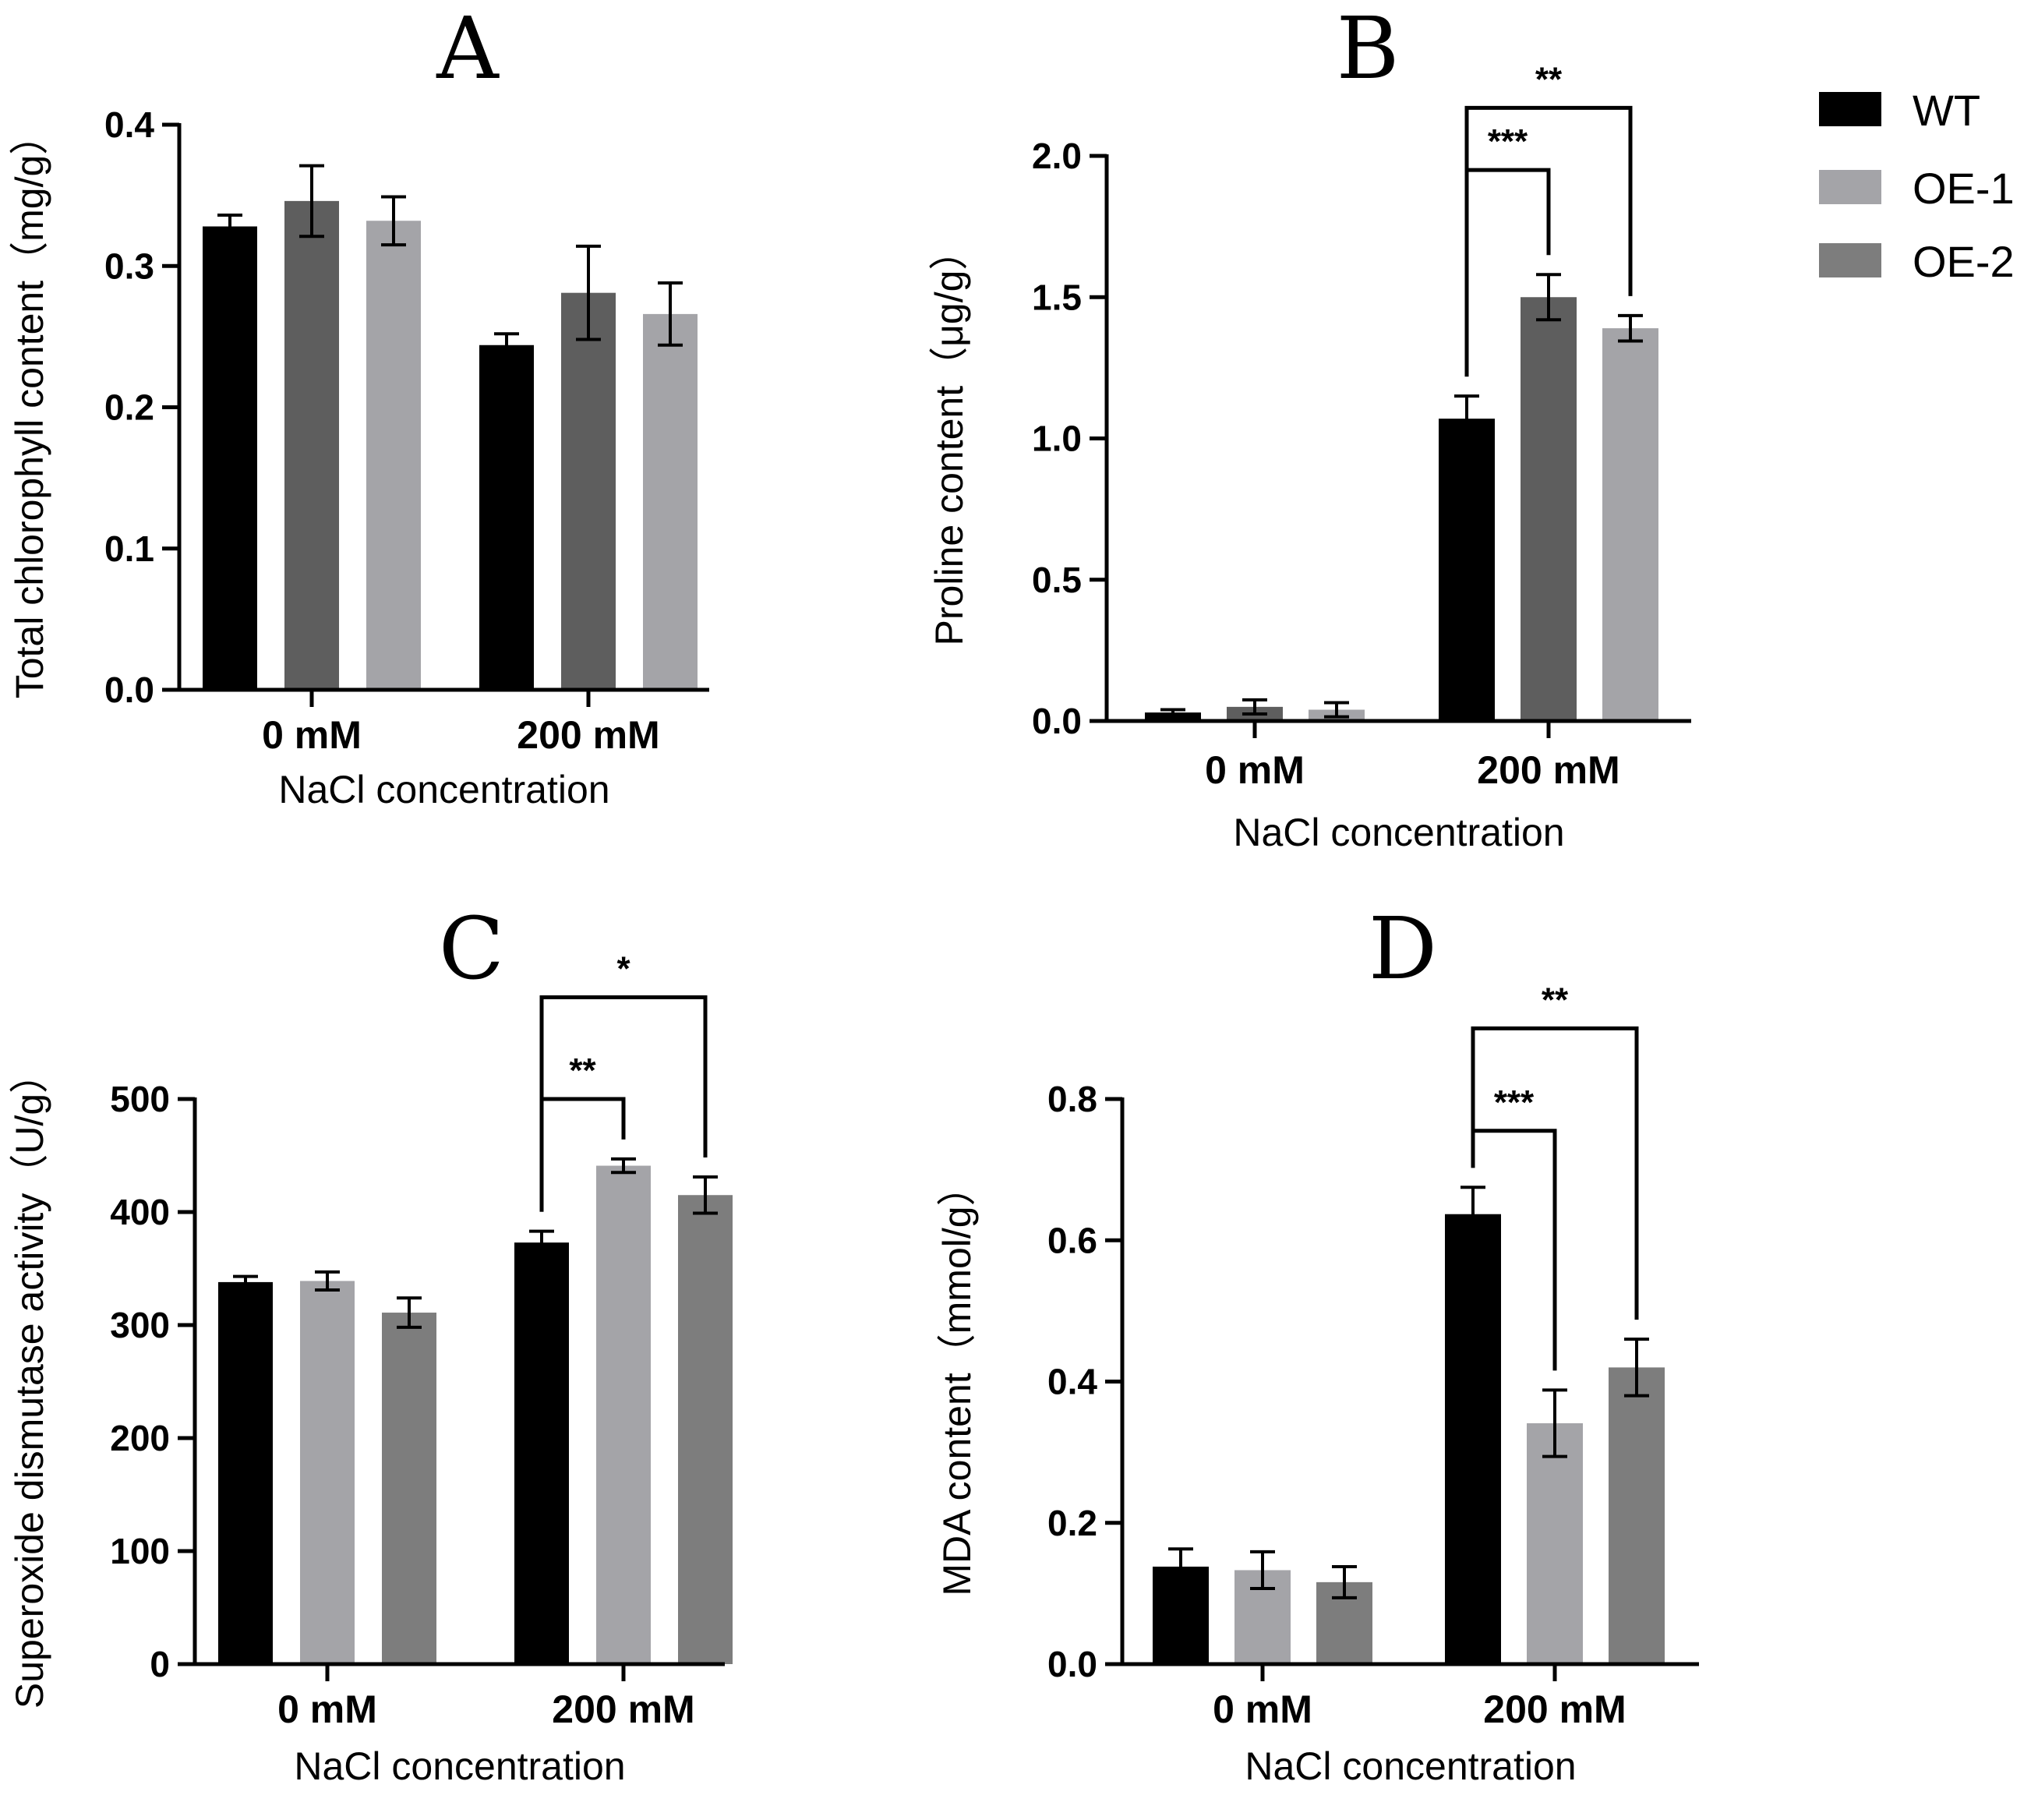 This screenshot has height=1820, width=2038. Describe the element at coordinates (949, 439) in the screenshot. I see `y-axis-title: Proline content（μg/g）` at that location.